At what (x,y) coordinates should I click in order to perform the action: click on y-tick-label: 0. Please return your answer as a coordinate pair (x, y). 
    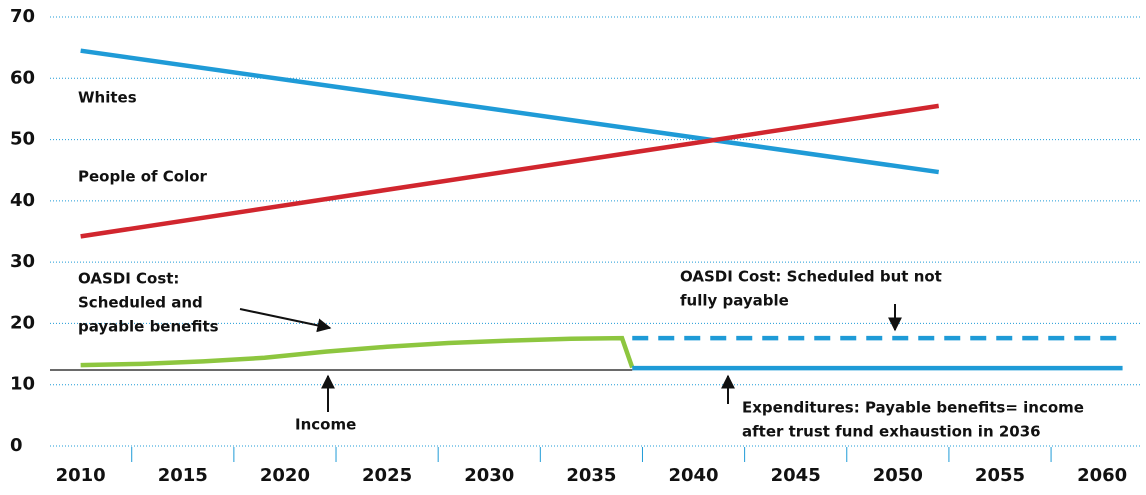
    Looking at the image, I should click on (16, 445).